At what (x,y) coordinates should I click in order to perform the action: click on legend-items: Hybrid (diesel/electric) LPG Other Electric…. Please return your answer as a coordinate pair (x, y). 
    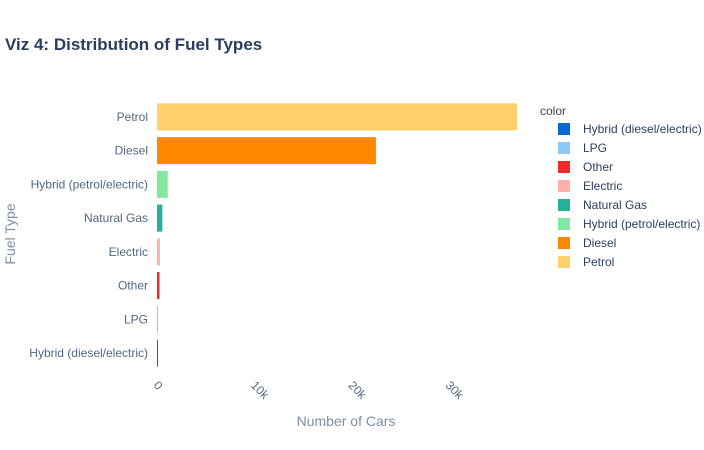
    Looking at the image, I should click on (630, 195).